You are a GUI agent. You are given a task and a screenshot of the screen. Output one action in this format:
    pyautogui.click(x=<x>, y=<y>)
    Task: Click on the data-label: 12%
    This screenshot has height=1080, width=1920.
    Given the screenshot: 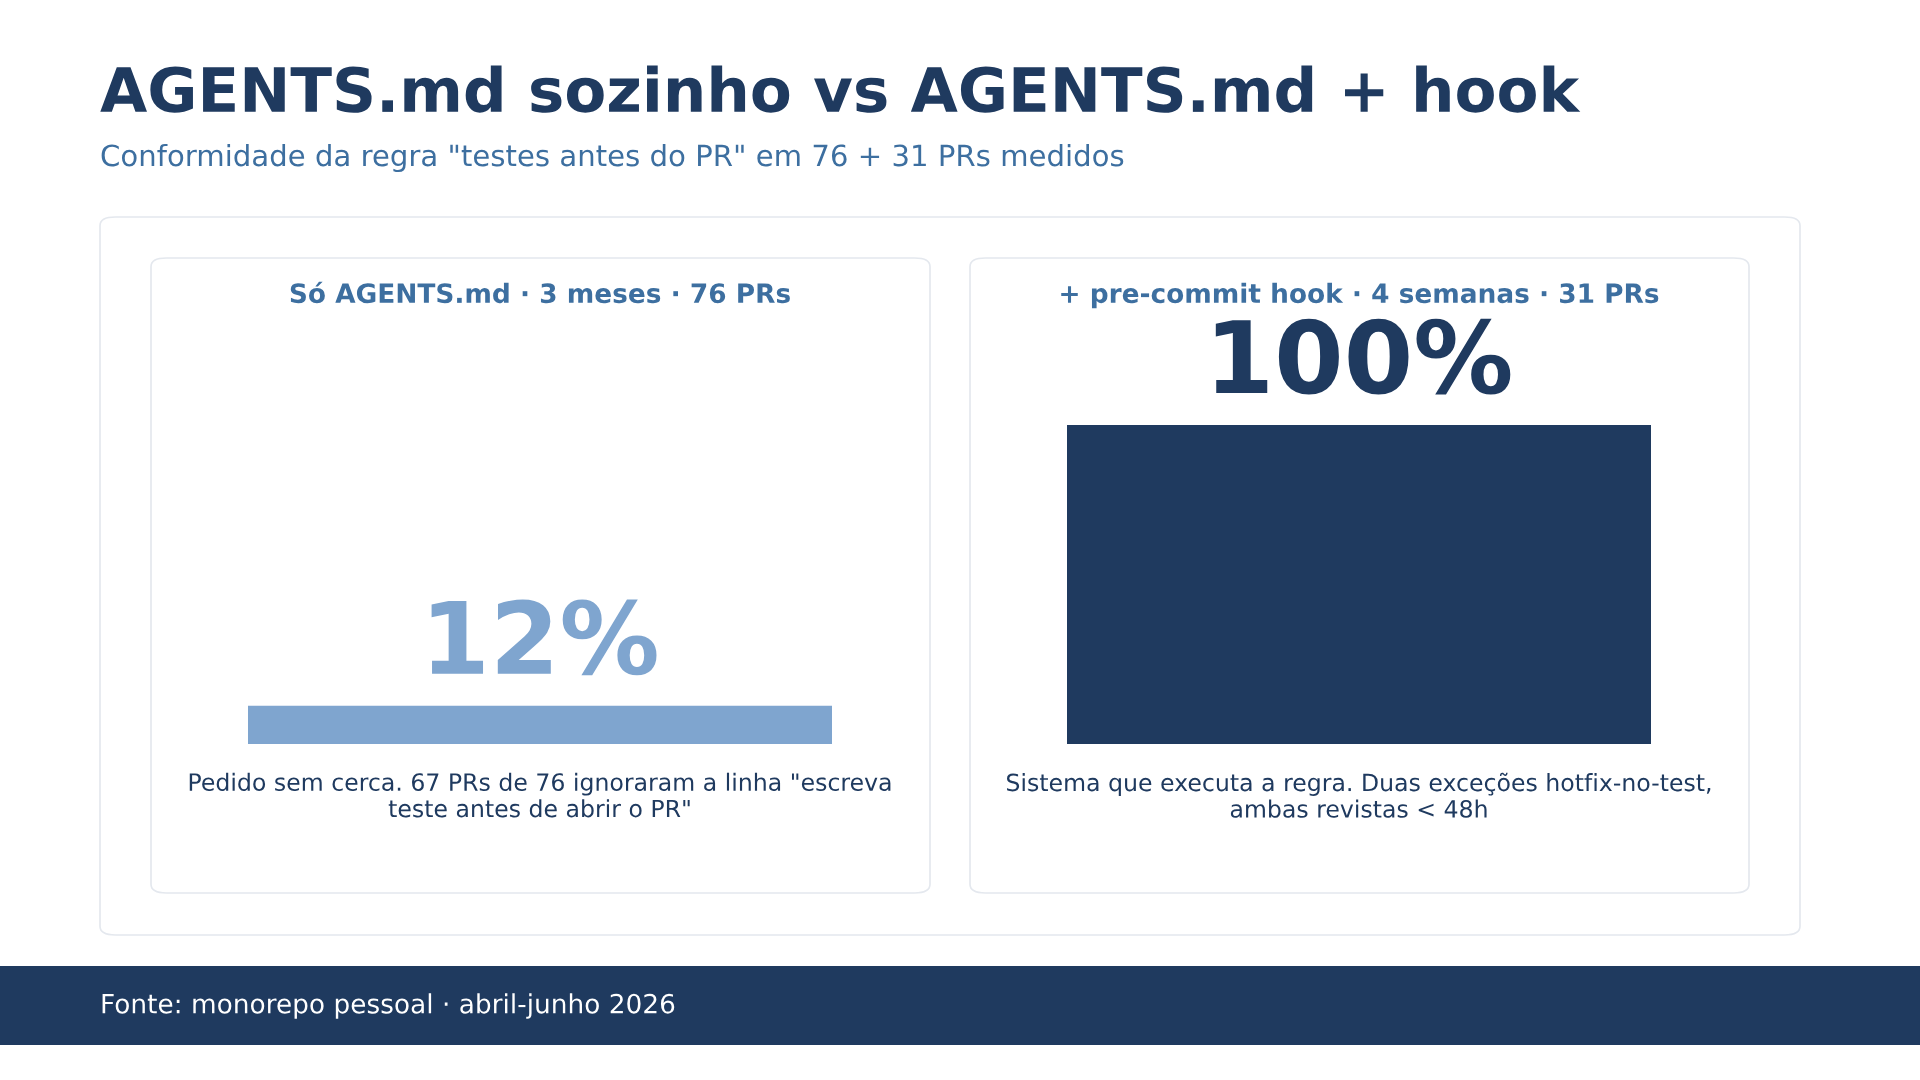 What is the action you would take?
    pyautogui.click(x=544, y=637)
    